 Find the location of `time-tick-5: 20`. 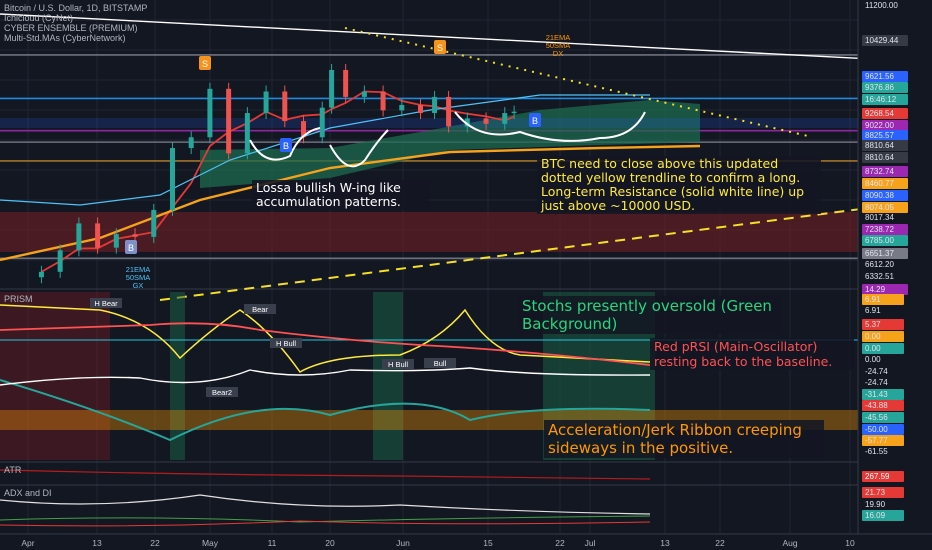

time-tick-5: 20 is located at coordinates (330, 543).